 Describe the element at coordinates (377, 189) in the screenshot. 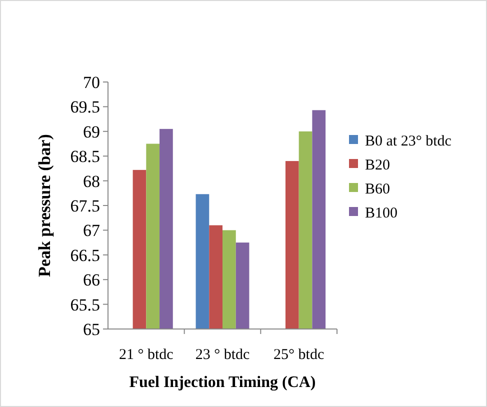

I see `legend-label: B60` at that location.